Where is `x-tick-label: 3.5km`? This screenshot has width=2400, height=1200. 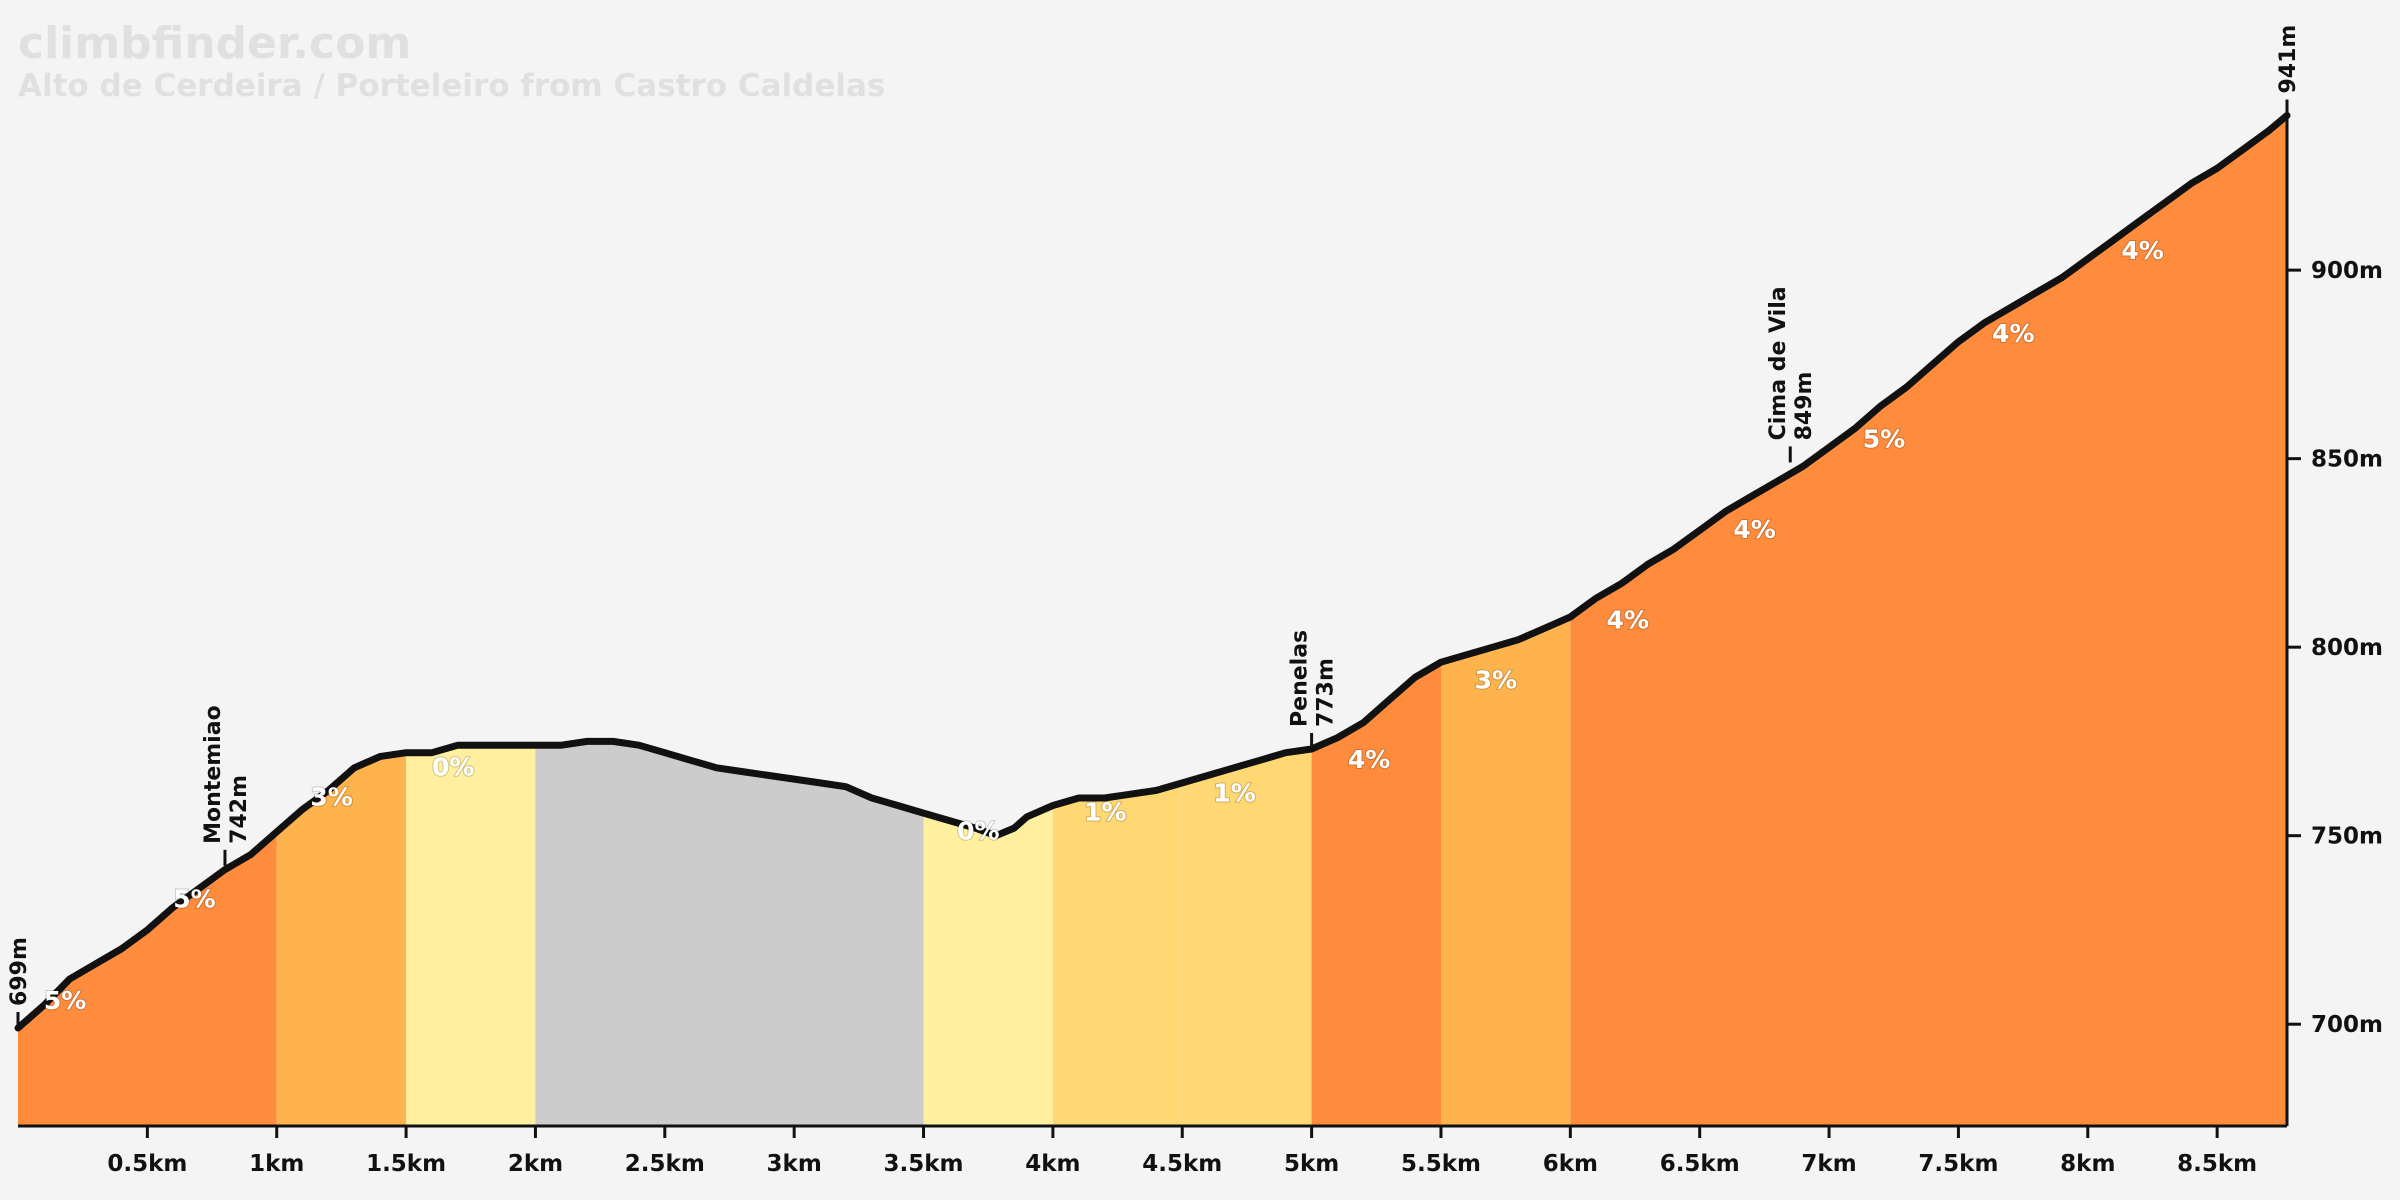 x-tick-label: 3.5km is located at coordinates (924, 1164).